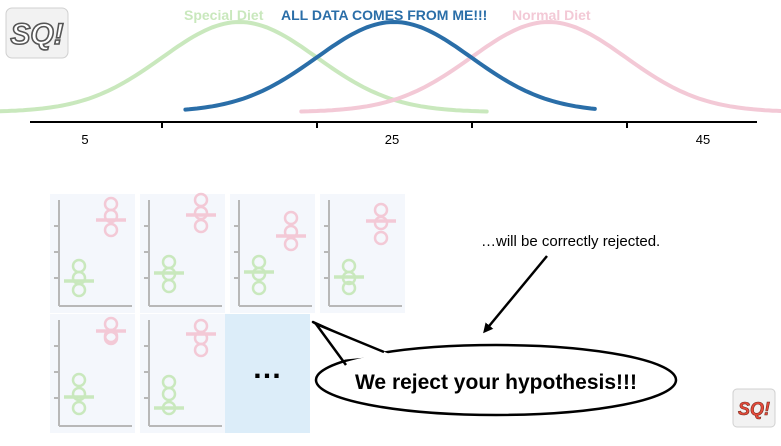  Describe the element at coordinates (384, 15) in the screenshot. I see `all-data-label: ALL DATA COMES FROM ME!!!` at that location.